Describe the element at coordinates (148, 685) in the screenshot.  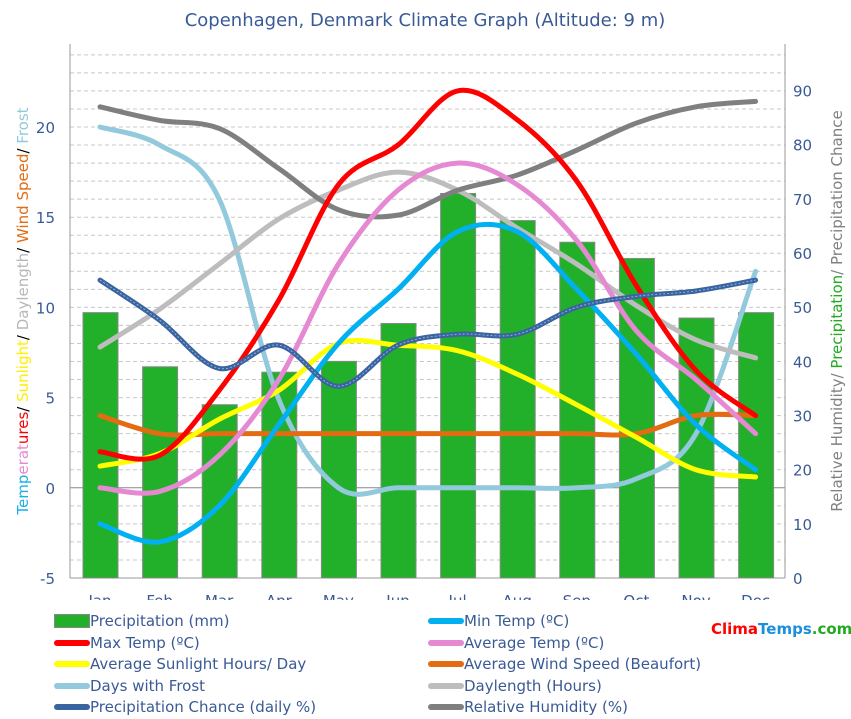
I see `legend-label: Days with Frost` at that location.